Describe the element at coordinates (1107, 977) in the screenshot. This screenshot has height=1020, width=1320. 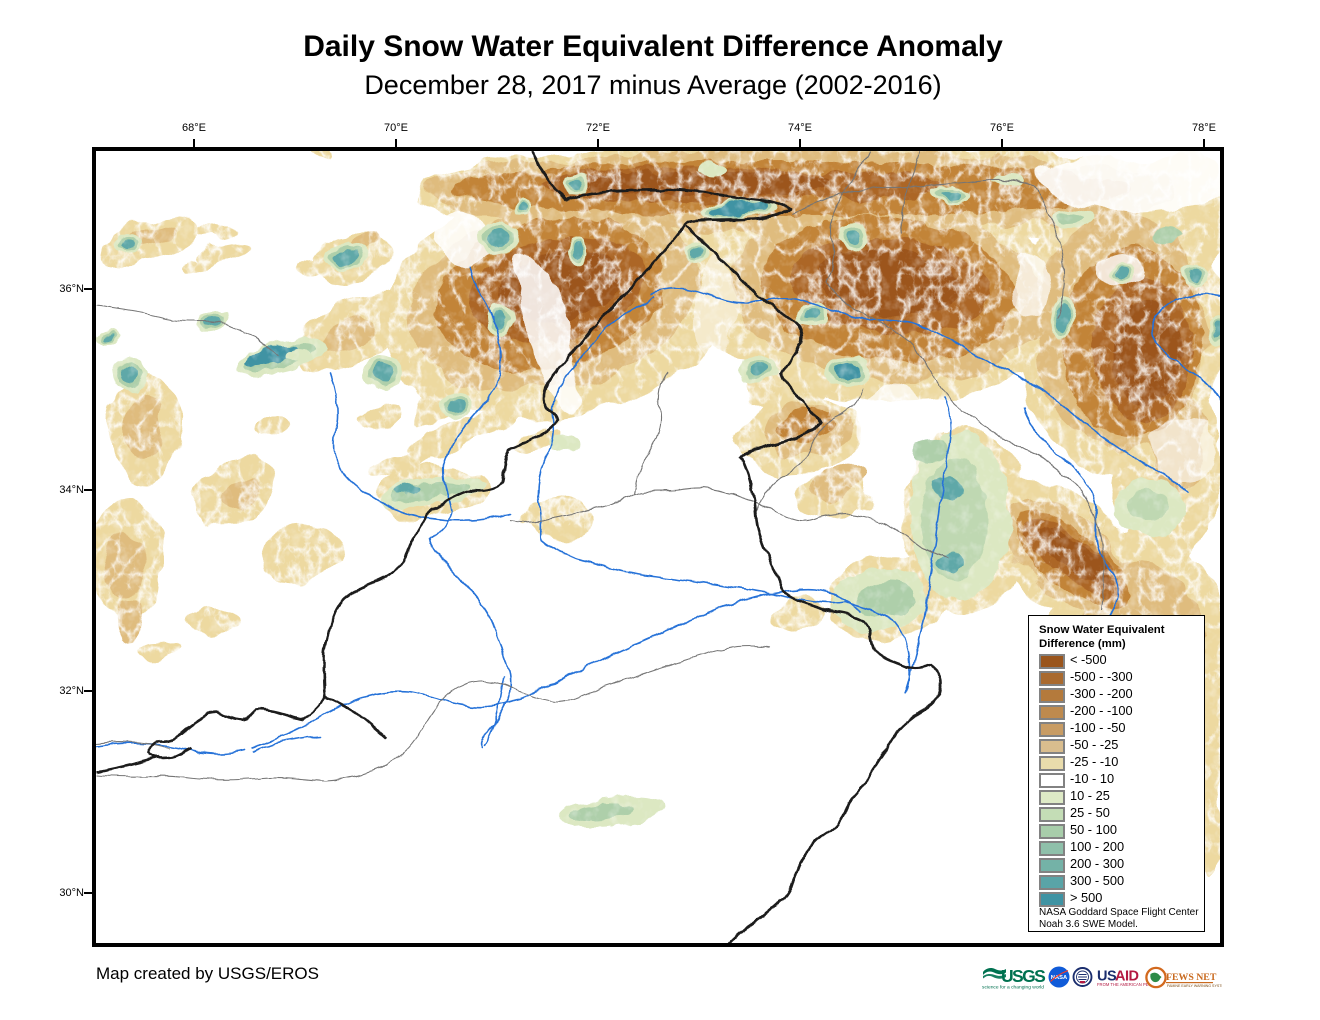
I see `svg-text: US` at that location.